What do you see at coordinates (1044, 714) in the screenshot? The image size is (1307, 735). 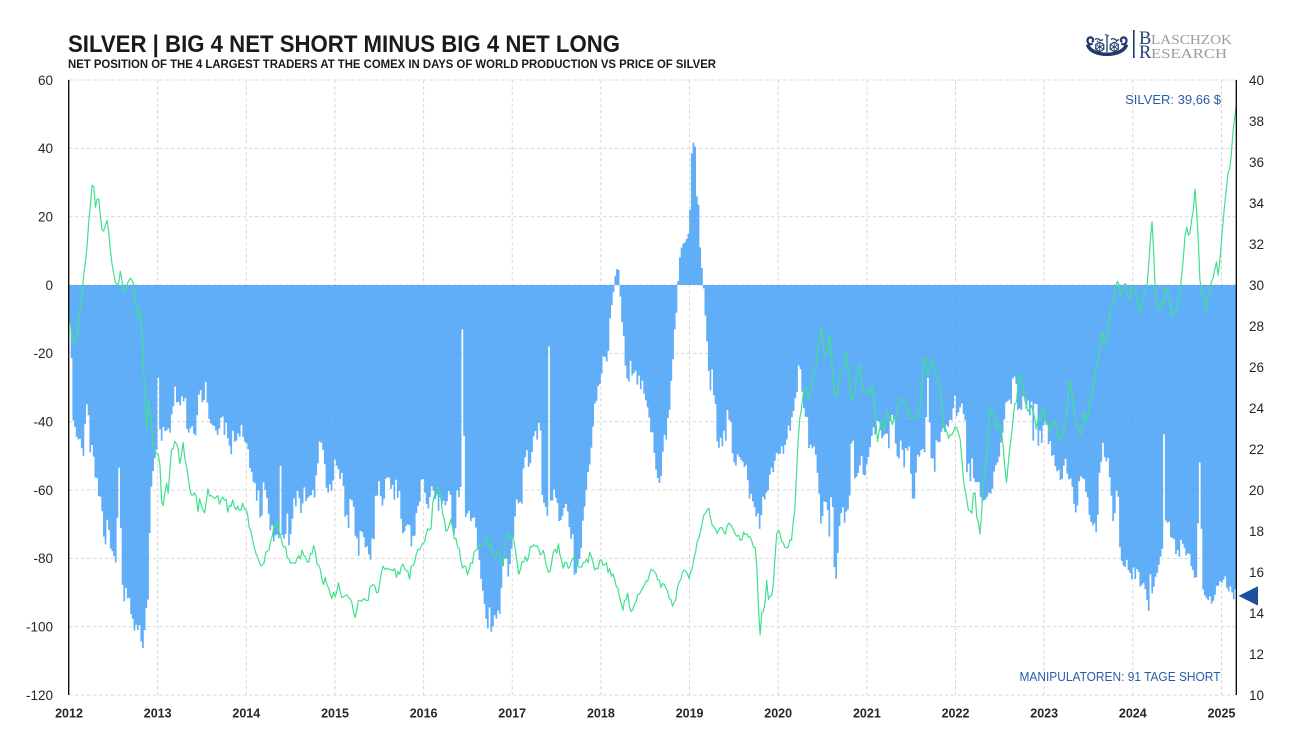 I see `svg-text: 2023` at bounding box center [1044, 714].